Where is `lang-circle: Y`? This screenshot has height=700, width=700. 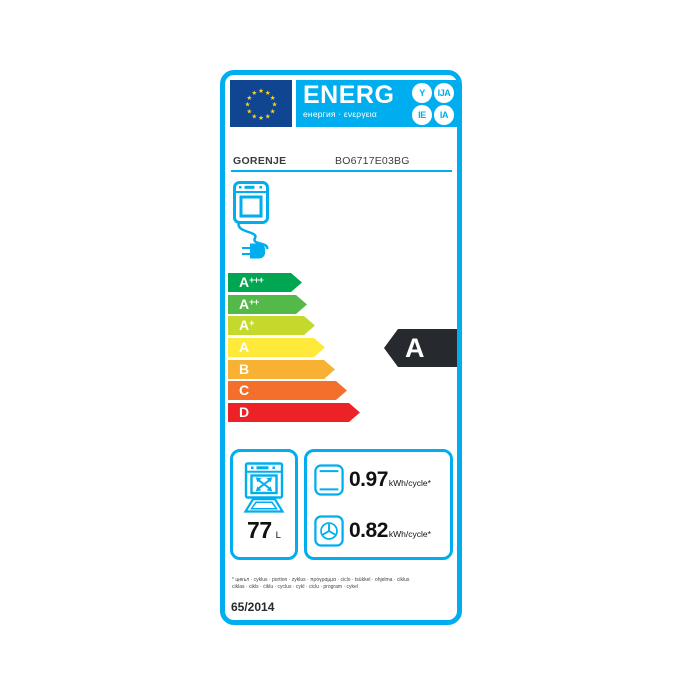 lang-circle: Y is located at coordinates (422, 92).